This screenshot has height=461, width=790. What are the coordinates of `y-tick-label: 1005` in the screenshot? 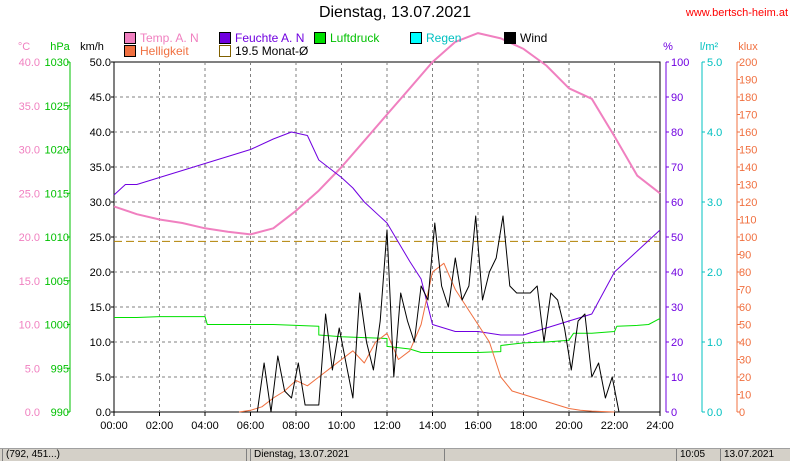 It's located at (57, 282).